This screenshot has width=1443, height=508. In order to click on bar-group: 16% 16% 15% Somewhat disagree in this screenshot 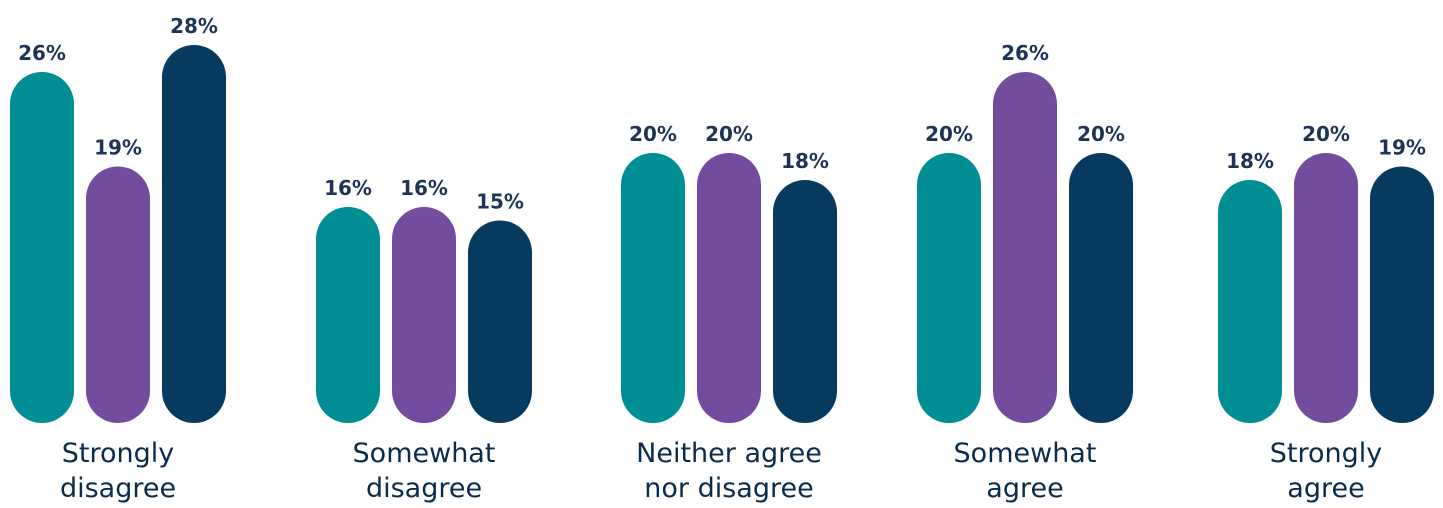, I will do `click(424, 340)`.